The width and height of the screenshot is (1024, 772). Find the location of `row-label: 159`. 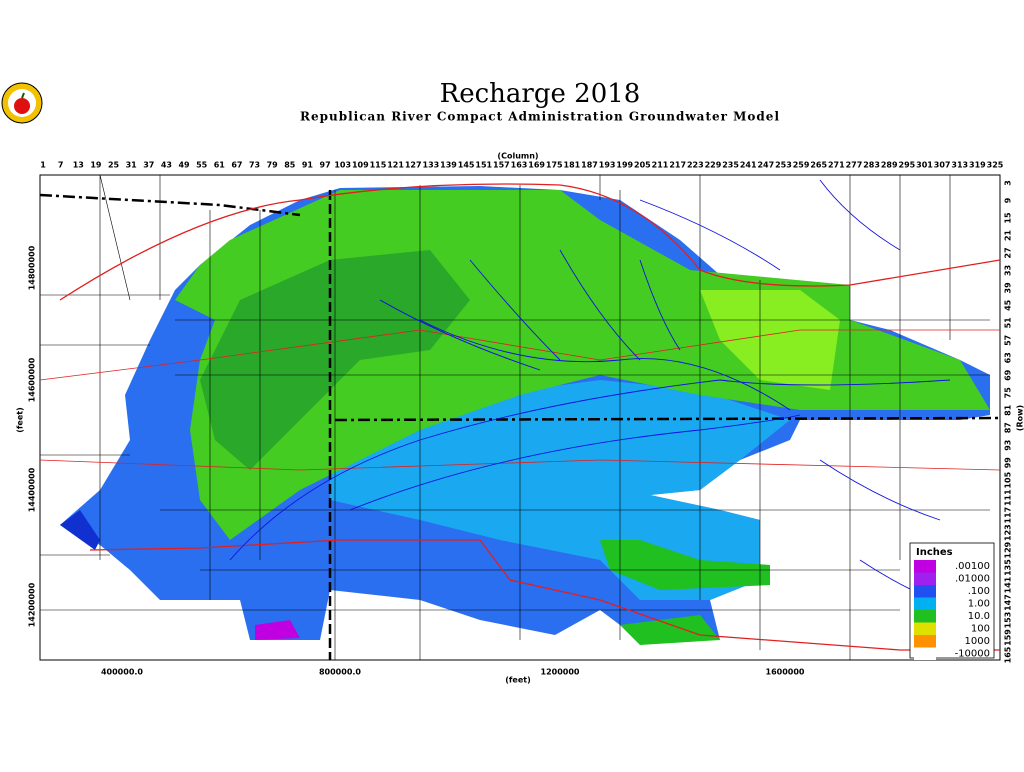

row-label: 159 is located at coordinates (1008, 637).